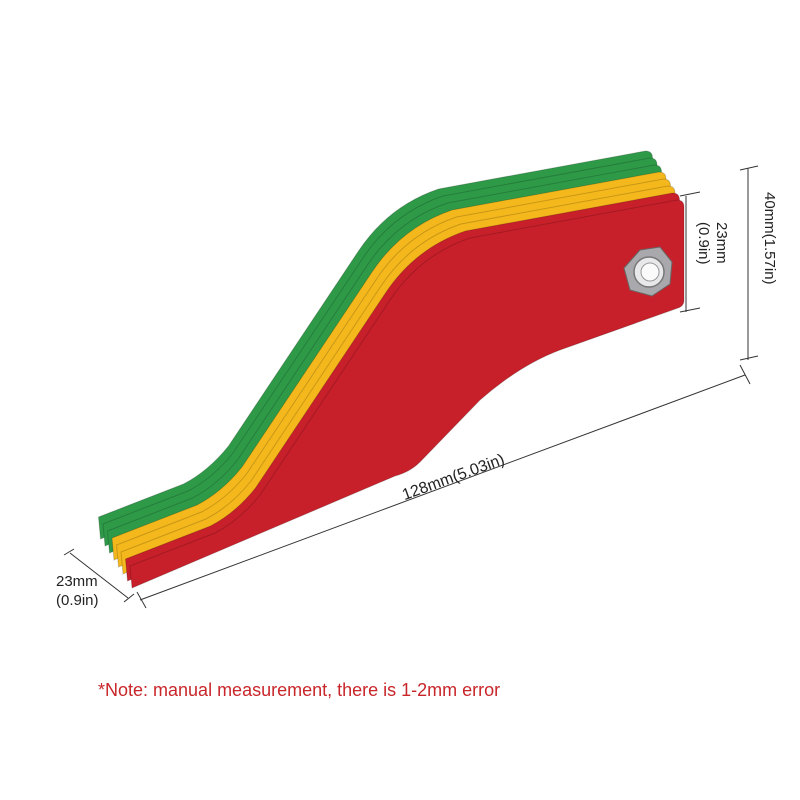 This screenshot has height=800, width=800. What do you see at coordinates (721, 243) in the screenshot?
I see `right-width-mm-label: 23mm` at bounding box center [721, 243].